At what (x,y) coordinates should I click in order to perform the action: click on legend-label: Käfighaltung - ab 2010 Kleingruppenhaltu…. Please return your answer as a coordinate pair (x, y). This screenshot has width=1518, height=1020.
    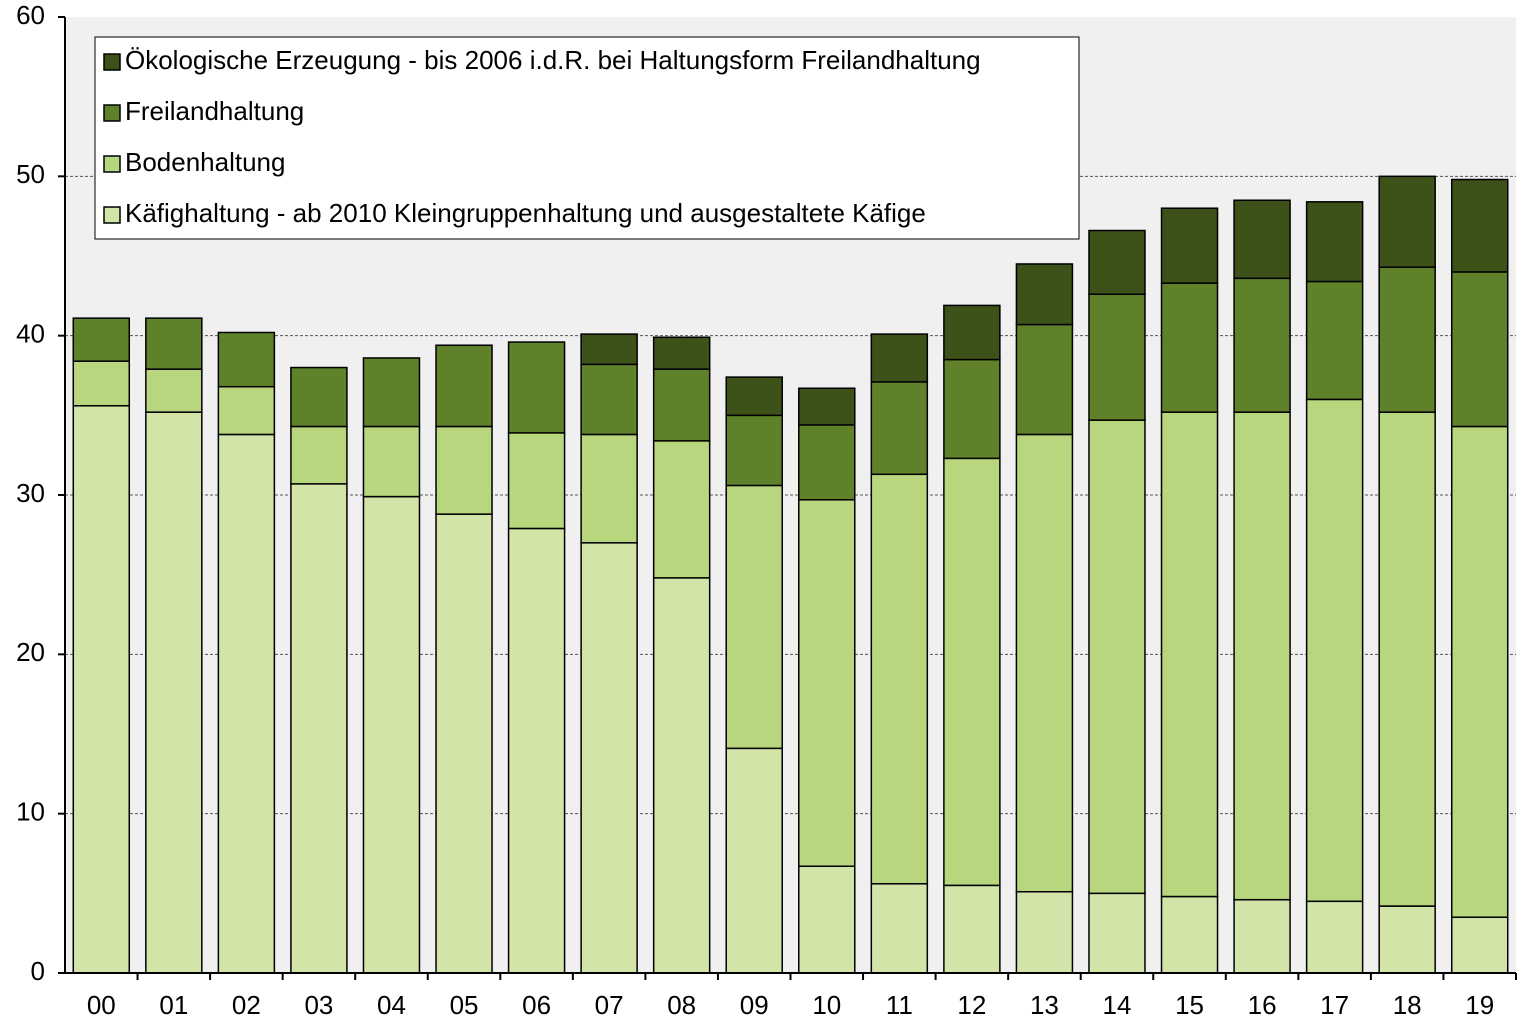
    Looking at the image, I should click on (525, 213).